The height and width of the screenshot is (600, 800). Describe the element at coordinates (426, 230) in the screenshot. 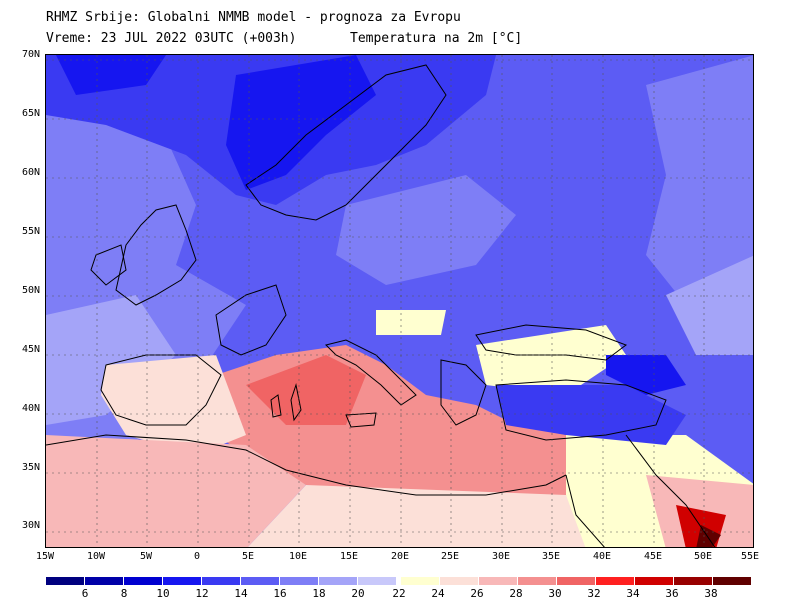

I see `baltic-field` at that location.